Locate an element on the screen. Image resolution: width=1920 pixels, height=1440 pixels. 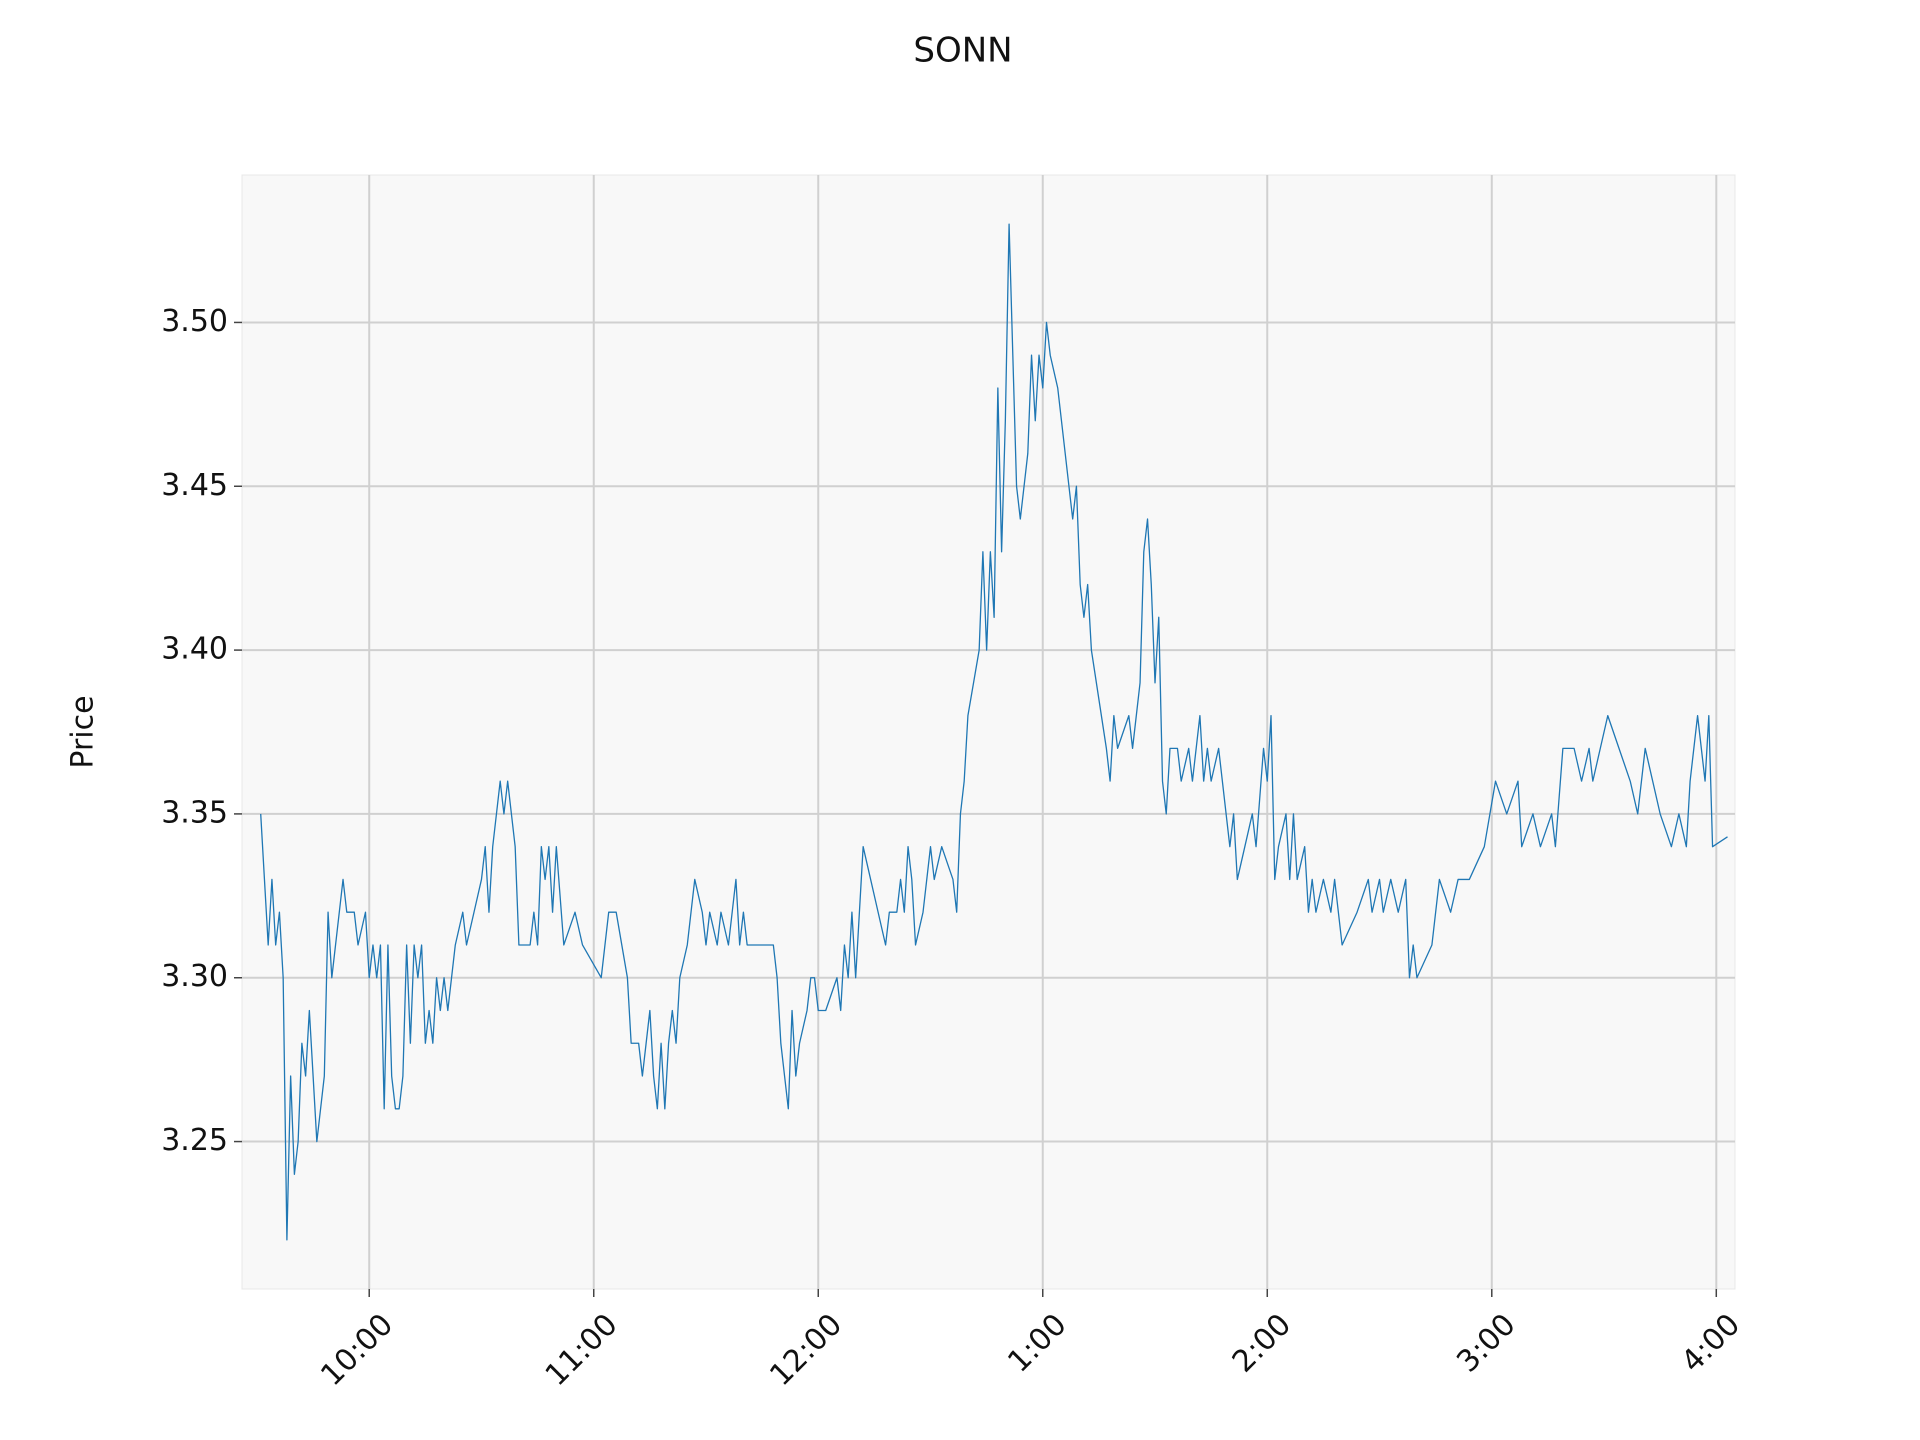
chart-title: SONN is located at coordinates (962, 51).